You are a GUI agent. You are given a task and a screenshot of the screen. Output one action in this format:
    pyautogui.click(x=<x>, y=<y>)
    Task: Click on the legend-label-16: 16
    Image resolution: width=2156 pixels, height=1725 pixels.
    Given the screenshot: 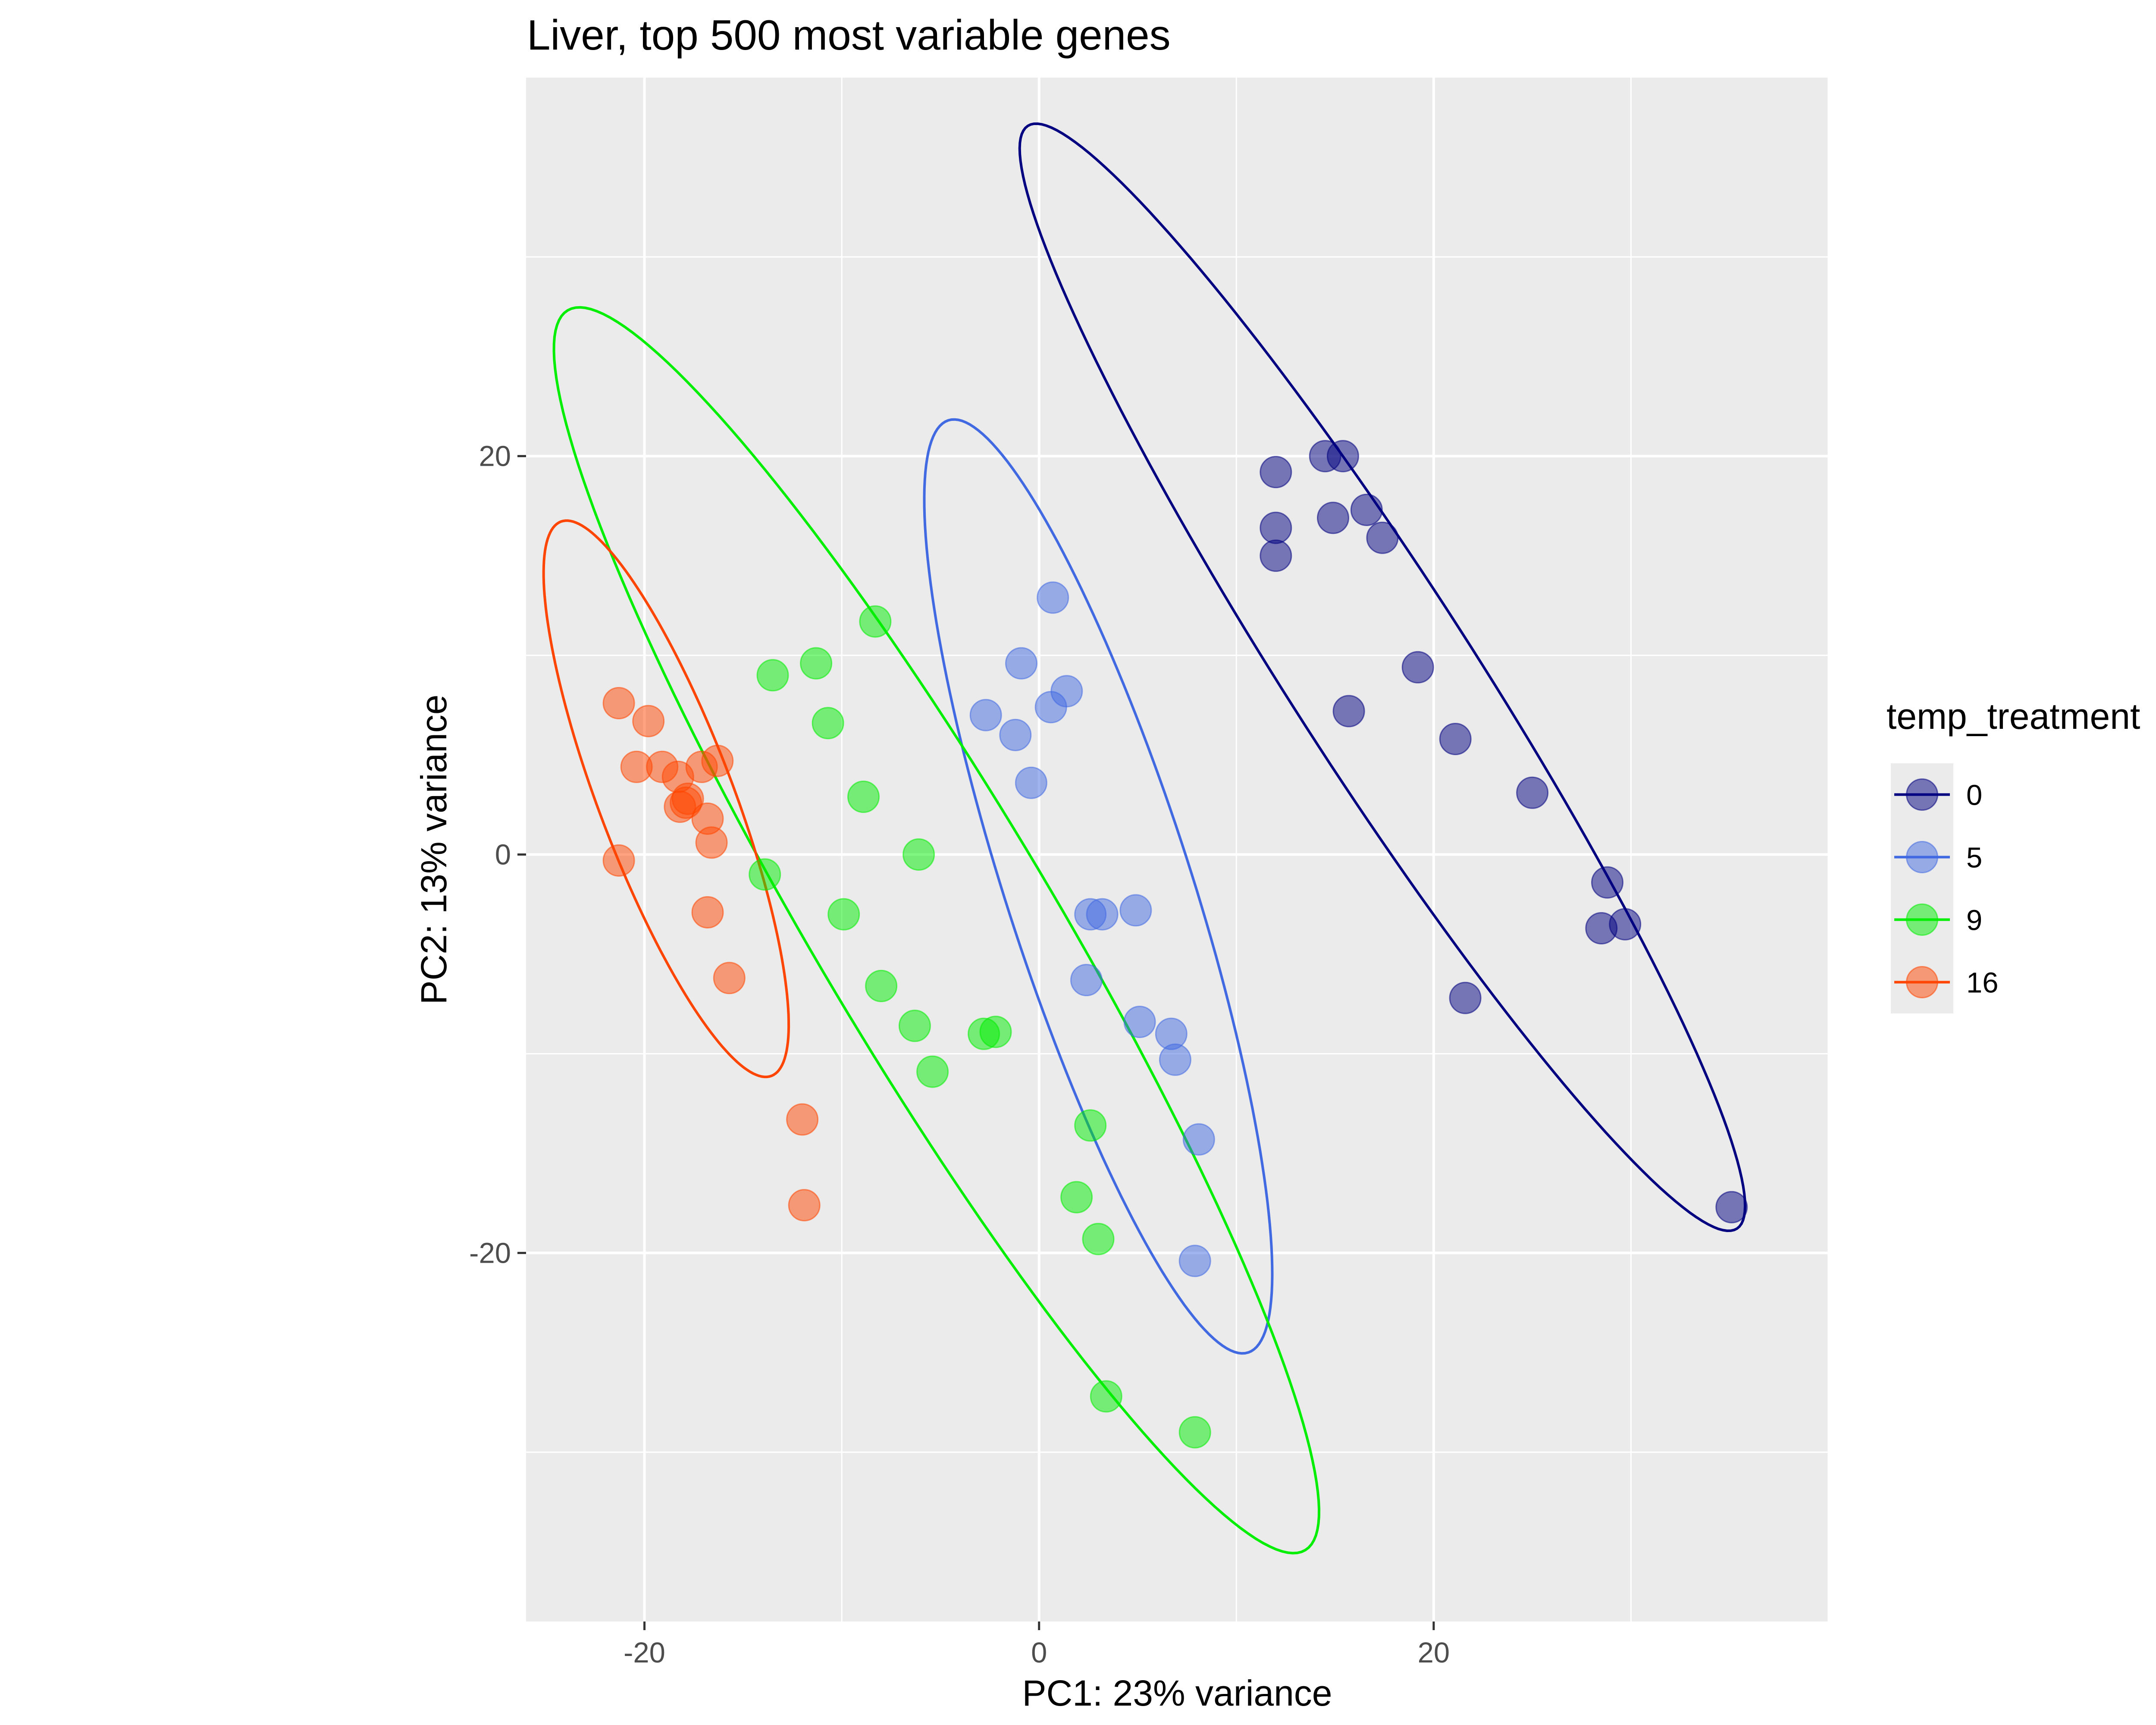 What is the action you would take?
    pyautogui.click(x=1983, y=983)
    